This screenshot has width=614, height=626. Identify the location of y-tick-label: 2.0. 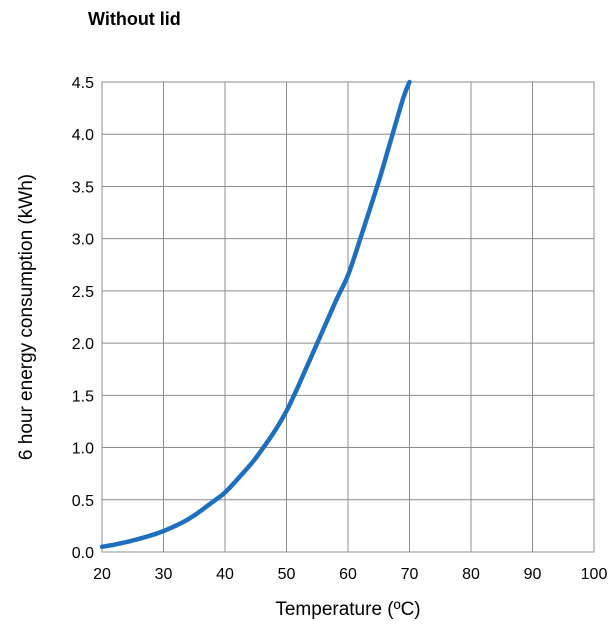
(83, 344).